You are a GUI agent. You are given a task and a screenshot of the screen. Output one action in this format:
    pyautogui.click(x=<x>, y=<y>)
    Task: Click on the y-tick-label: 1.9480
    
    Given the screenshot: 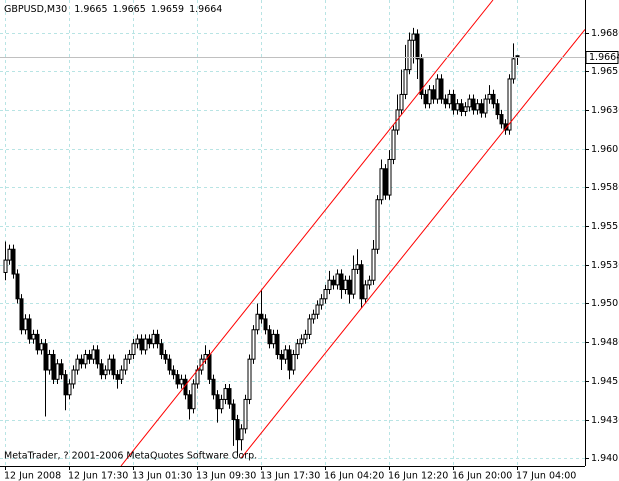 What is the action you would take?
    pyautogui.click(x=605, y=342)
    